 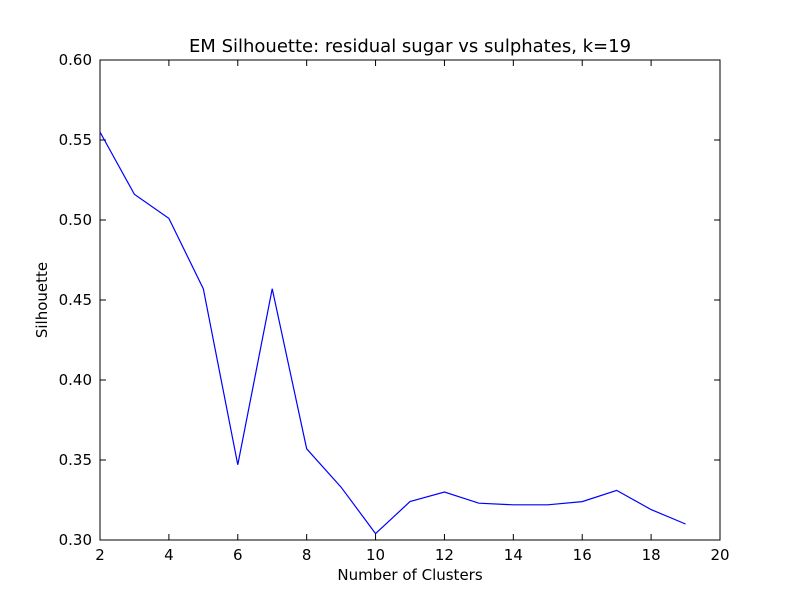 What do you see at coordinates (582, 555) in the screenshot?
I see `x-tick-label: 16` at bounding box center [582, 555].